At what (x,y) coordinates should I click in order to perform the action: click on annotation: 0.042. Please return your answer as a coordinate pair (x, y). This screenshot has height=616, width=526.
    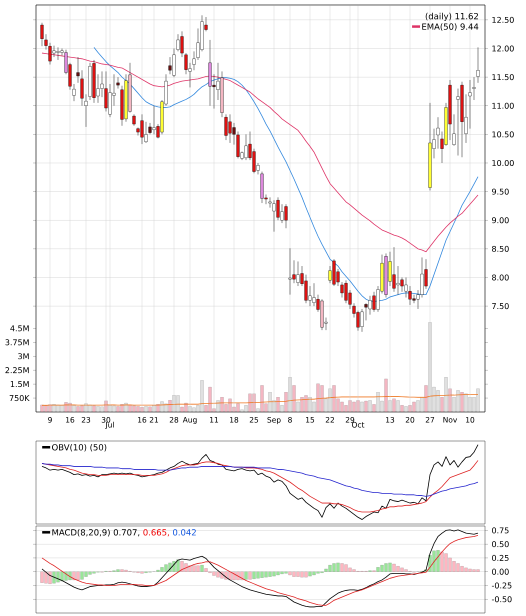
    Looking at the image, I should click on (184, 532).